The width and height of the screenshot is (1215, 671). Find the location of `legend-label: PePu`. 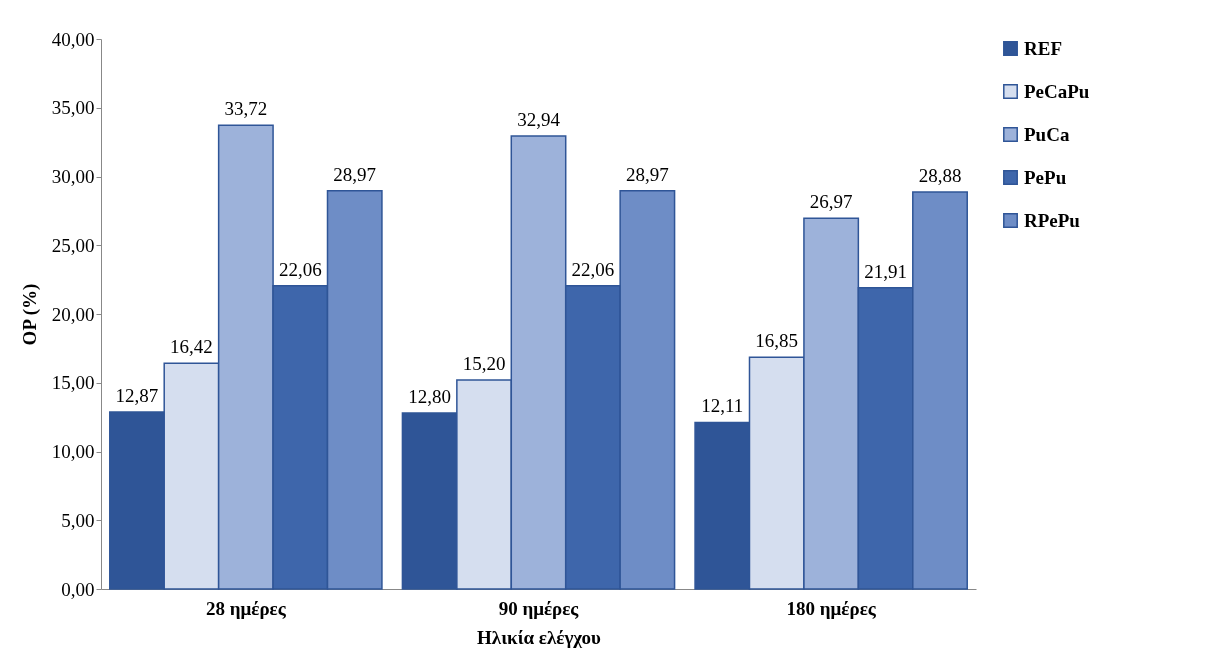

legend-label: PePu is located at coordinates (1045, 177).